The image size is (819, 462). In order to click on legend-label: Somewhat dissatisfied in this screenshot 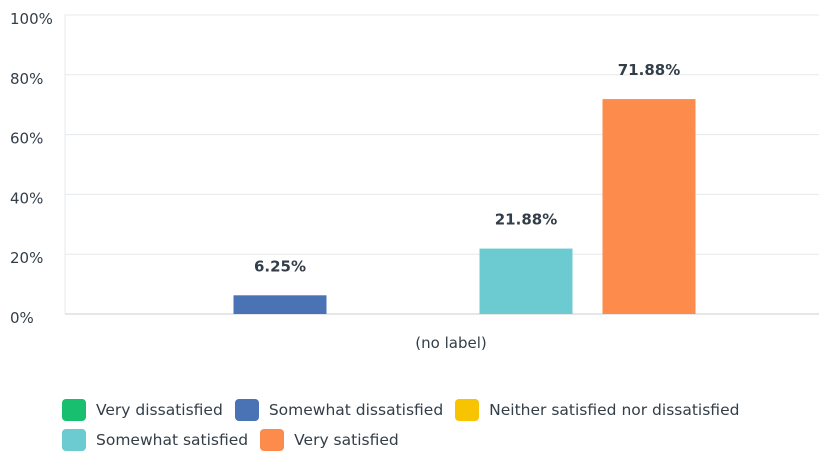, I will do `click(356, 410)`.